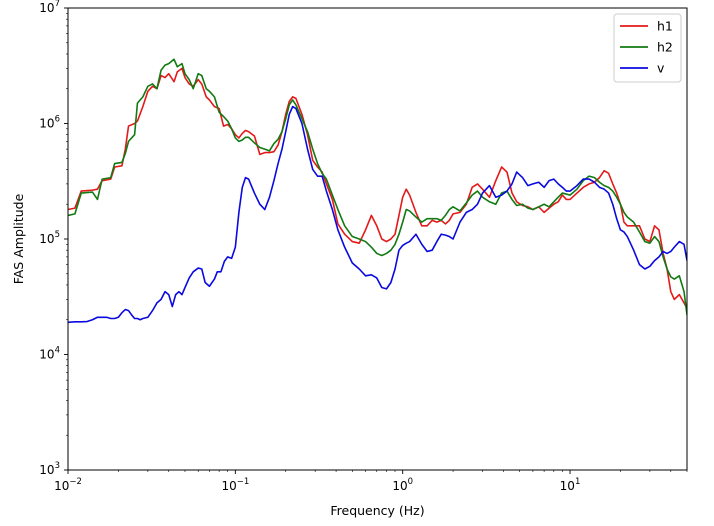 The height and width of the screenshot is (526, 714). I want to click on y-tick-label: 10⁴, so click(49, 354).